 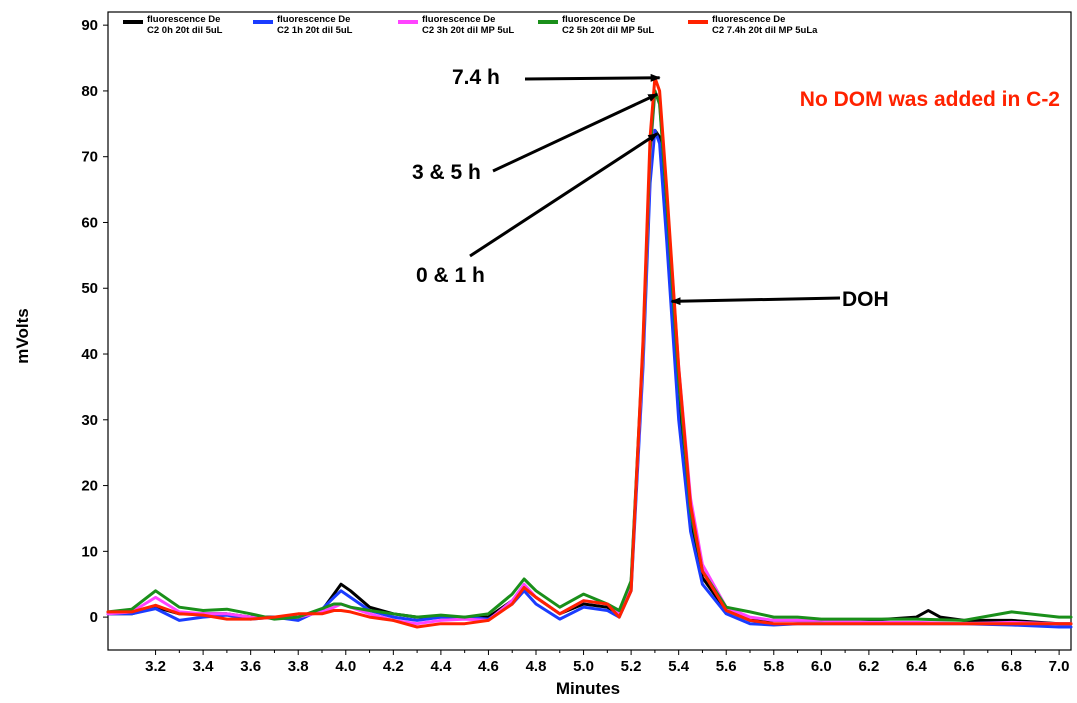 I want to click on x-tick-label: 4.8, so click(x=536, y=666).